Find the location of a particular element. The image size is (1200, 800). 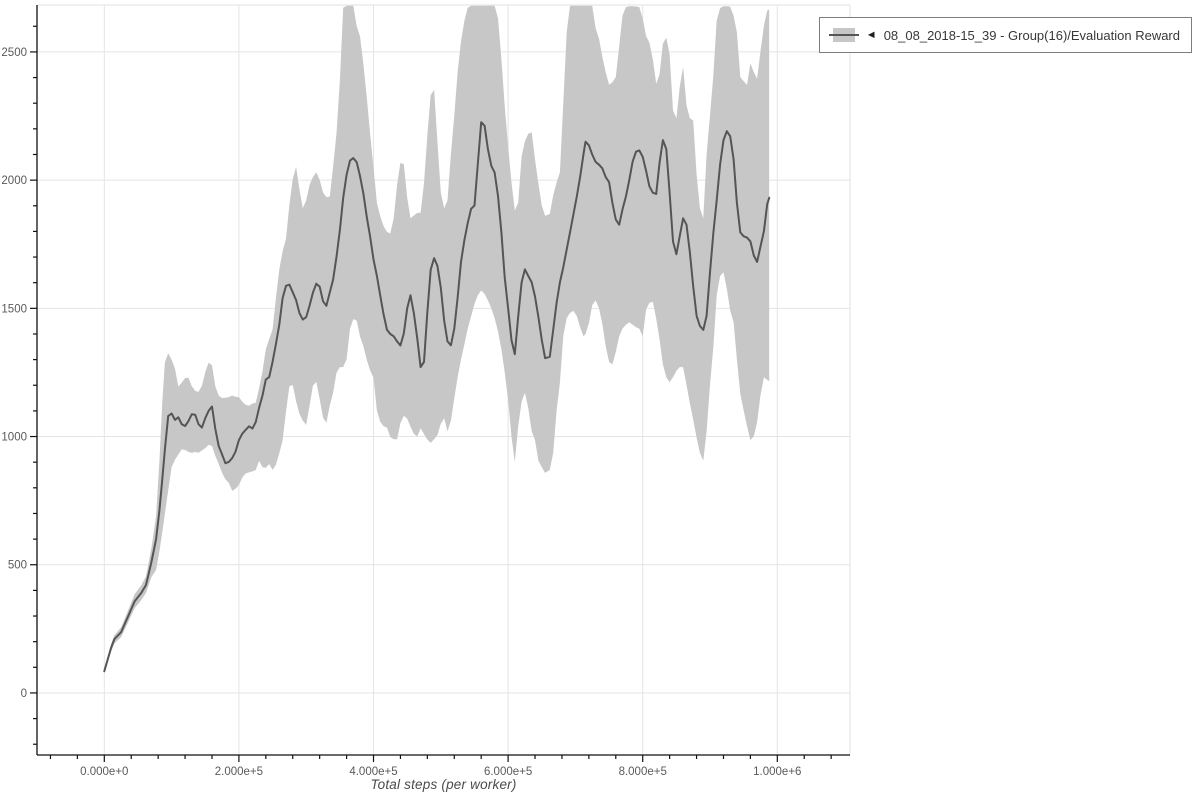

y-tick-label: 1500 is located at coordinates (14, 309).